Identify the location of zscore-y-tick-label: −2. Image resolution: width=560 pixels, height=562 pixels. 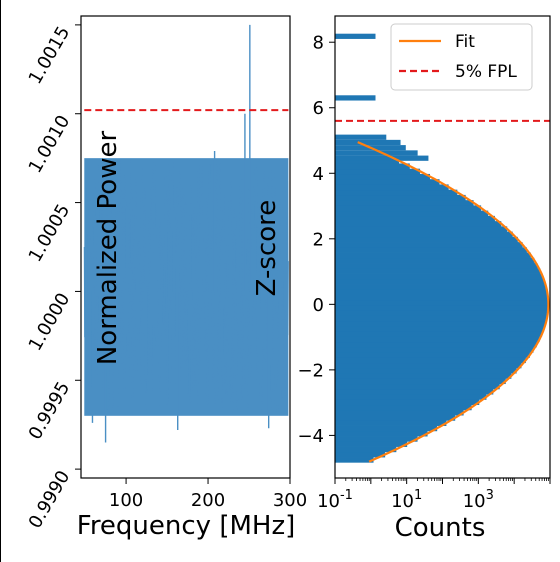
(310, 370).